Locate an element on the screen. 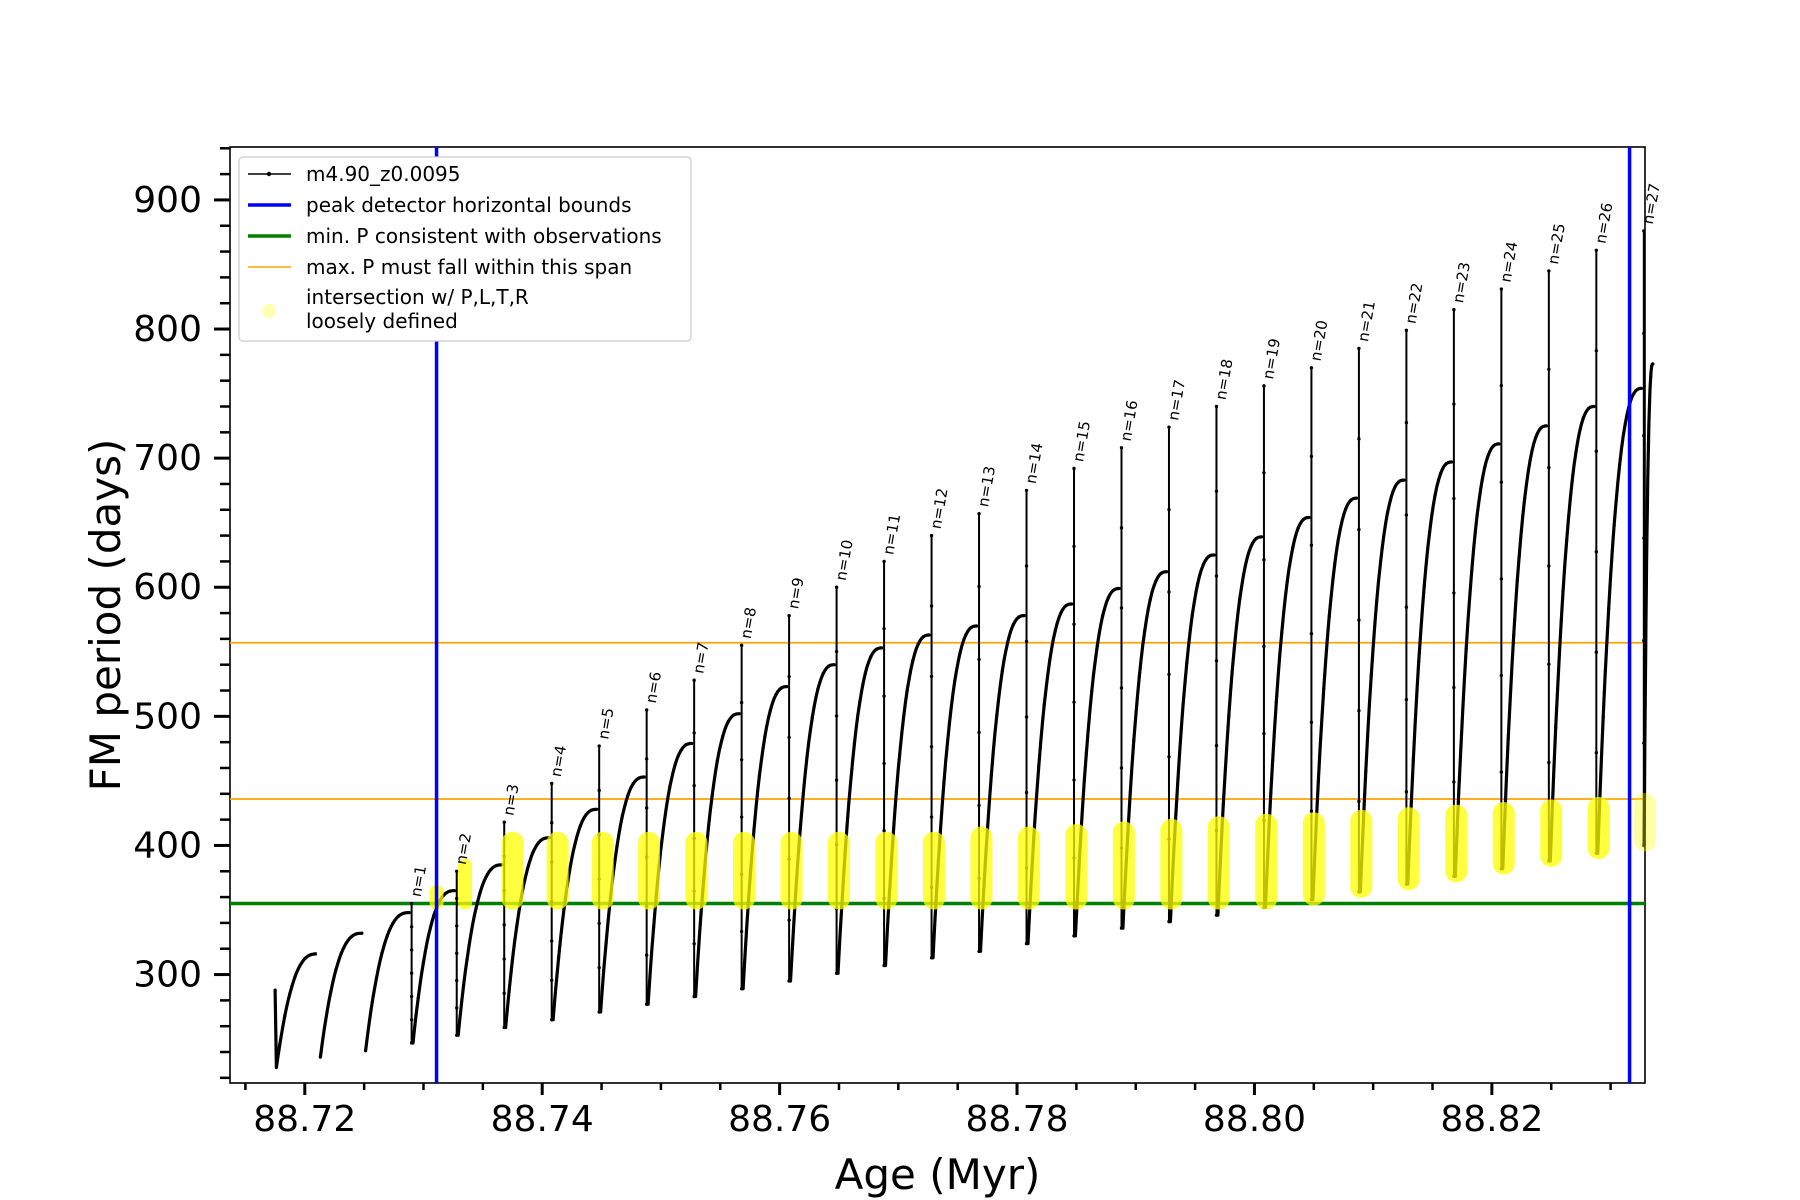 The height and width of the screenshot is (1200, 1800). pulse-spike-18-point is located at coordinates (1074, 936).